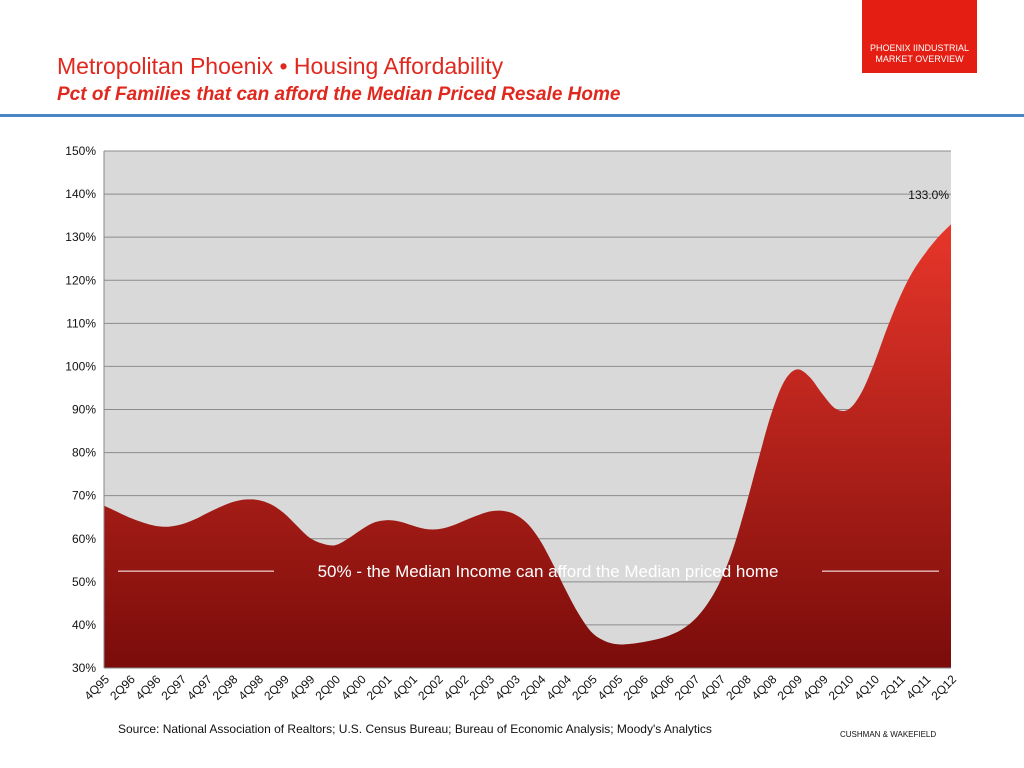 The height and width of the screenshot is (768, 1024). What do you see at coordinates (456, 687) in the screenshot?
I see `x-tick-label: 4Q02` at bounding box center [456, 687].